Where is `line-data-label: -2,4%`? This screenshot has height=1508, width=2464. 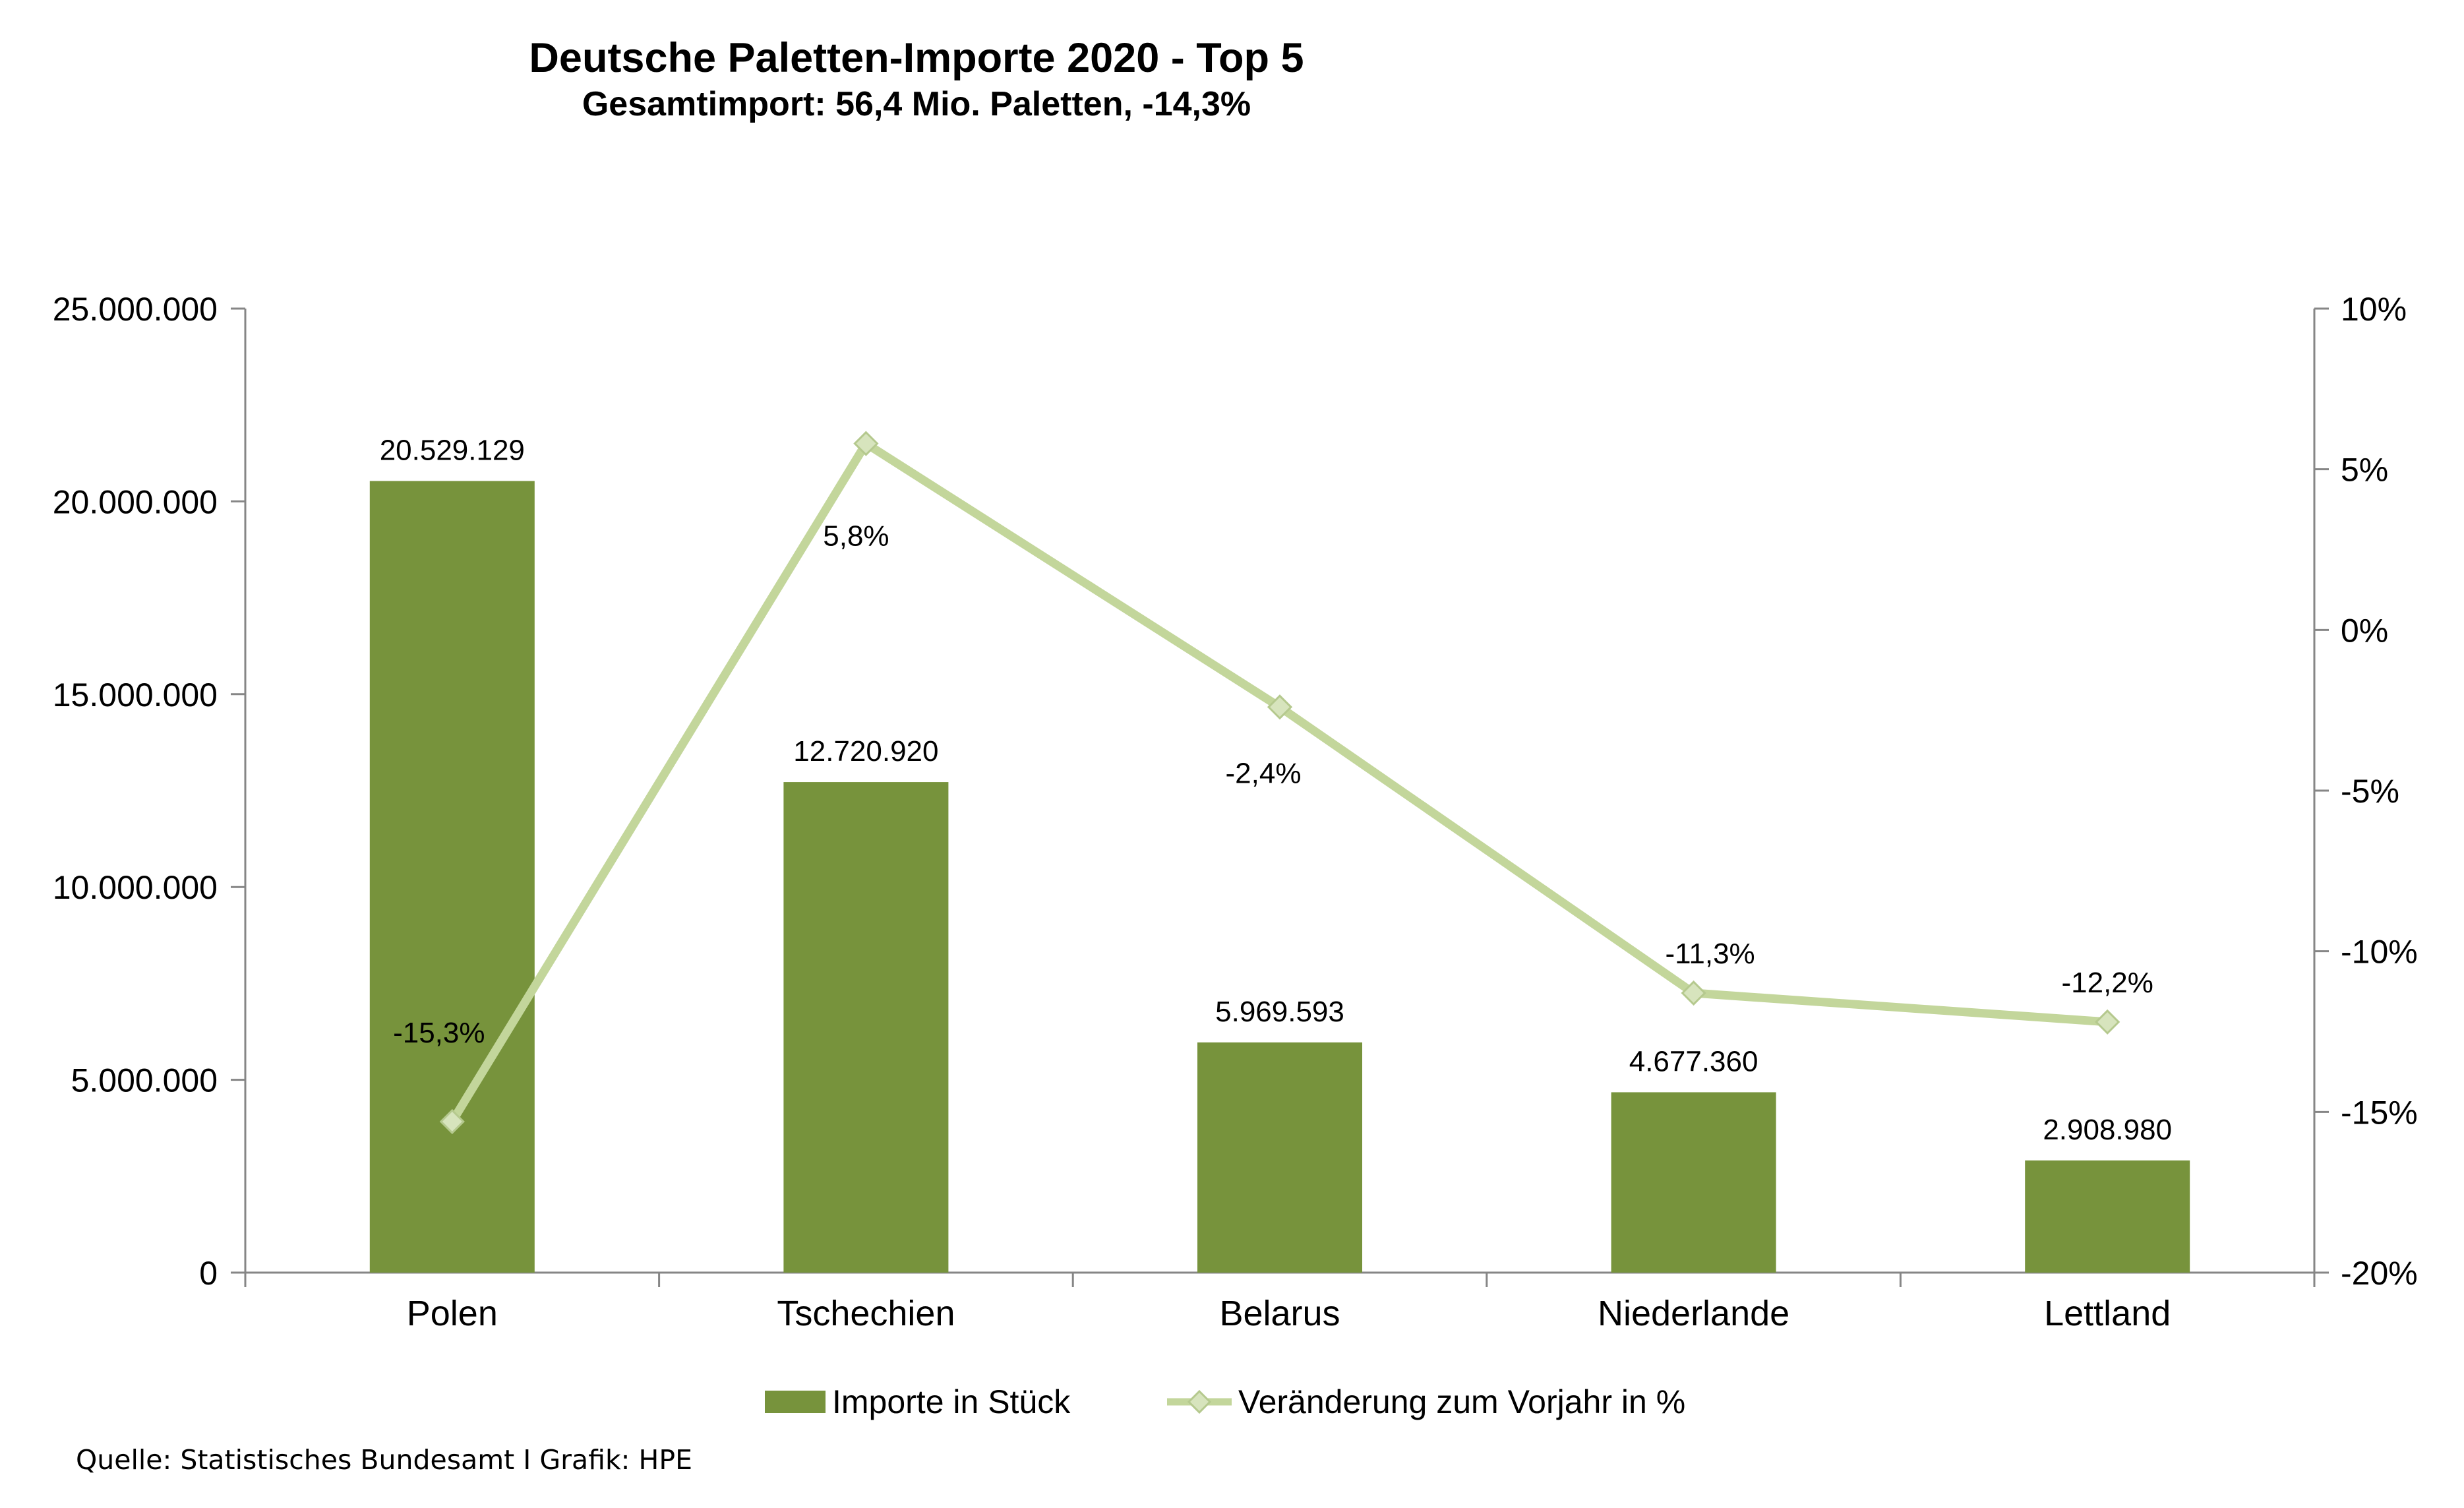
line-data-label: -2,4% is located at coordinates (1264, 773).